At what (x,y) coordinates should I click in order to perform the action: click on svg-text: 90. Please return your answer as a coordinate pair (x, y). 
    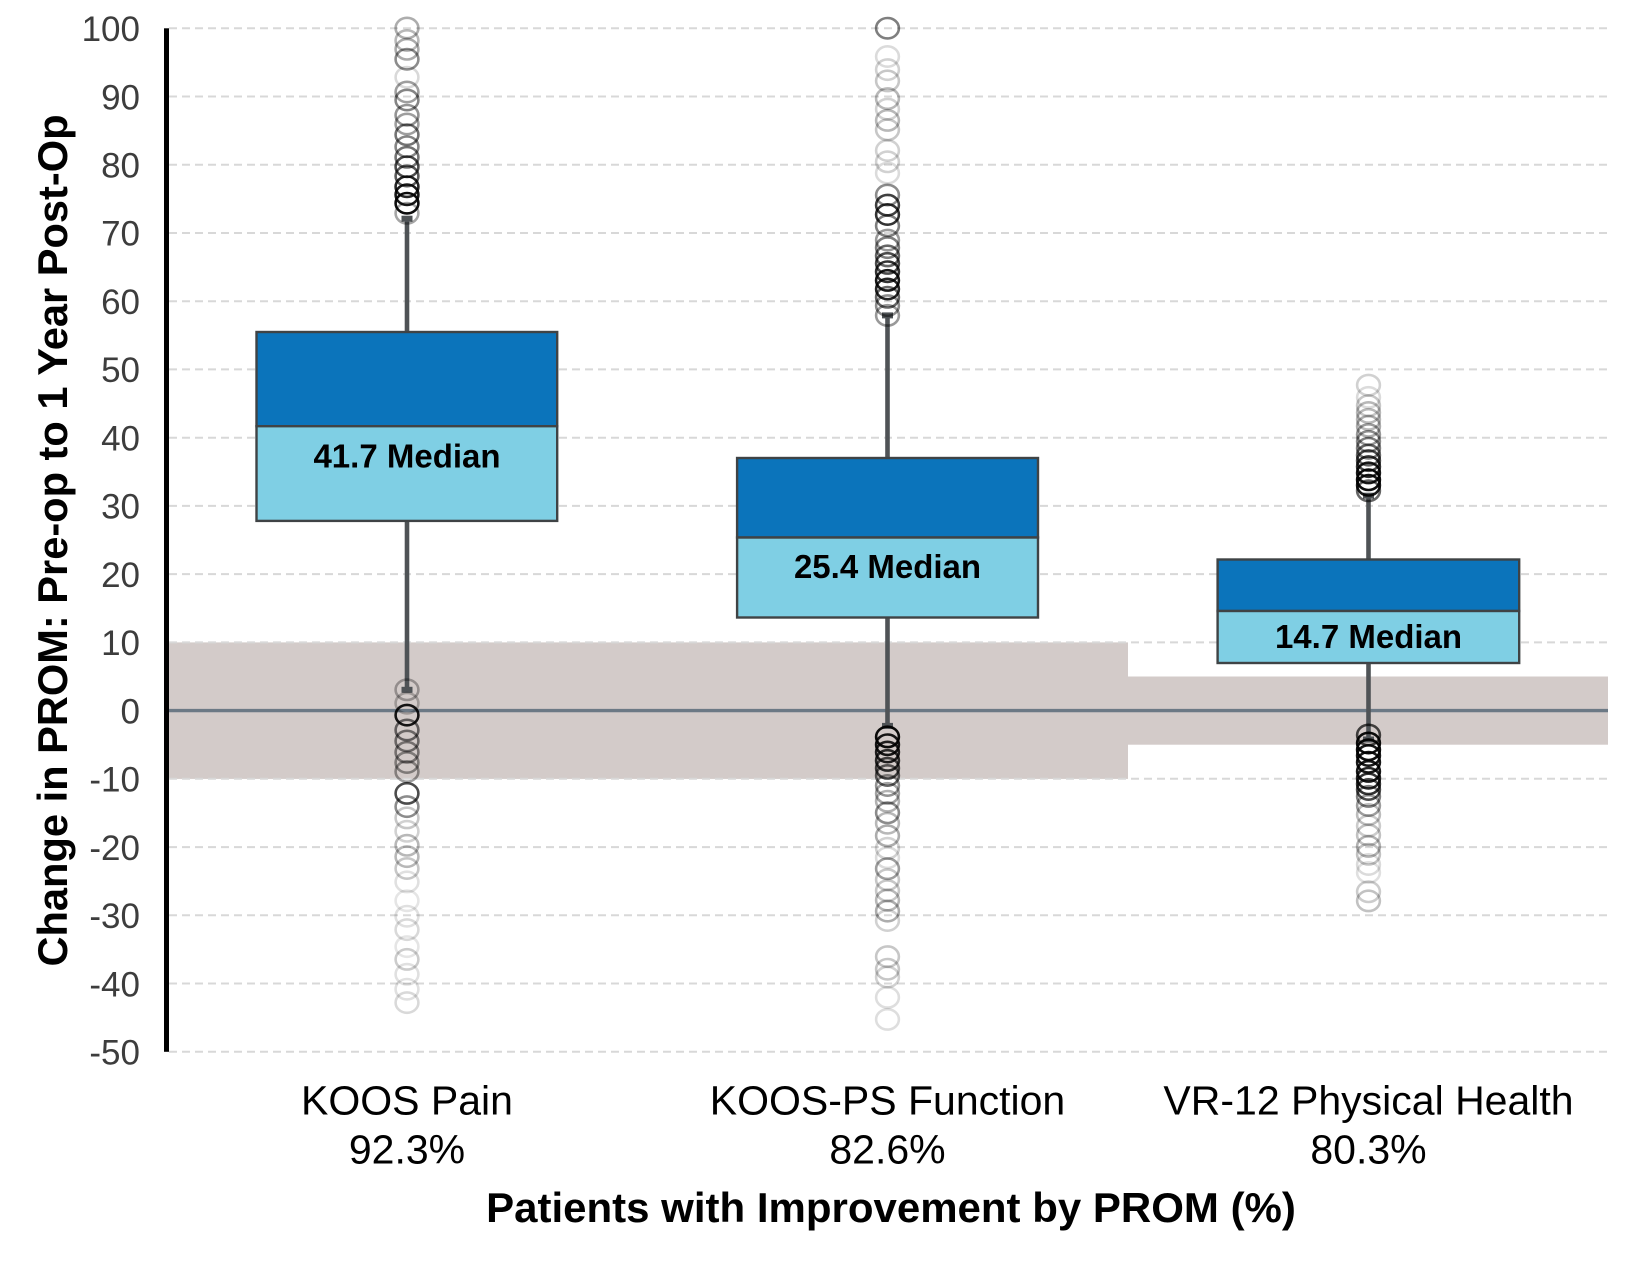
    Looking at the image, I should click on (120, 97).